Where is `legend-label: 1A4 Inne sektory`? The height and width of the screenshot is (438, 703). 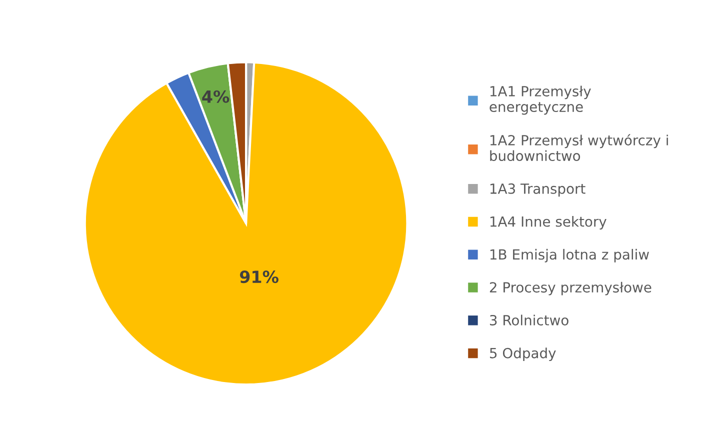 legend-label: 1A4 Inne sektory is located at coordinates (548, 223).